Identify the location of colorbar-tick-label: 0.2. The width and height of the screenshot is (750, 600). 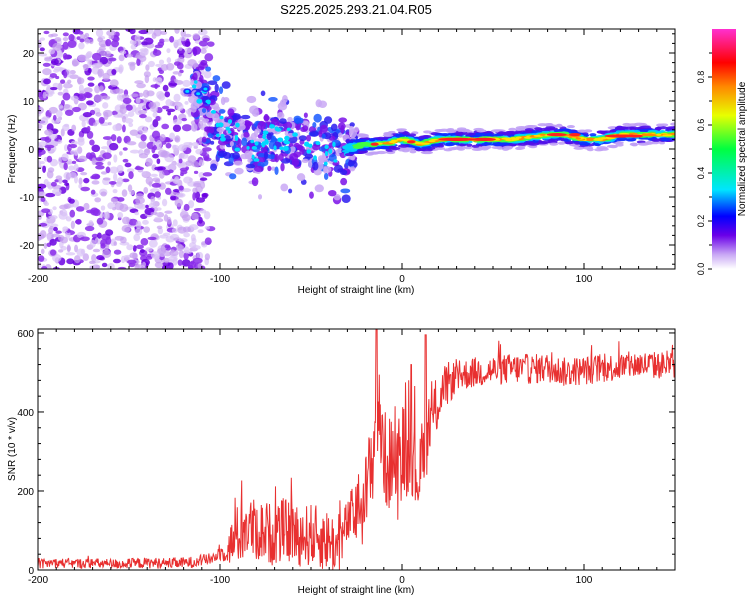
(701, 221).